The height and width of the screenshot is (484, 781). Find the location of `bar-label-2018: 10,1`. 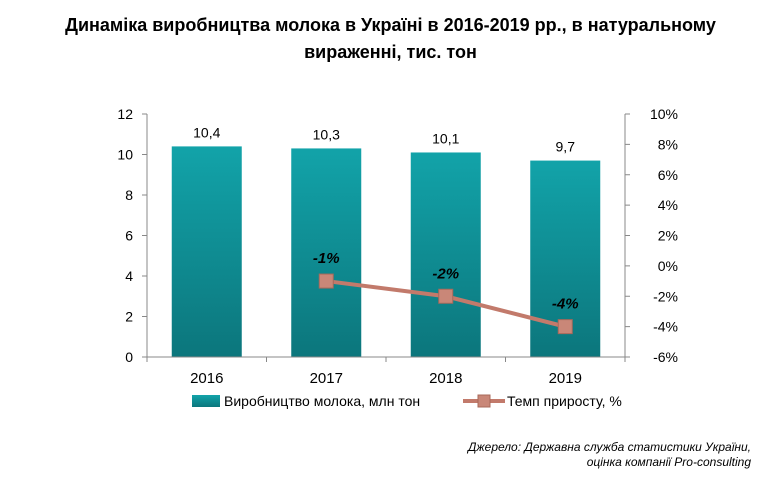

bar-label-2018: 10,1 is located at coordinates (445, 138).